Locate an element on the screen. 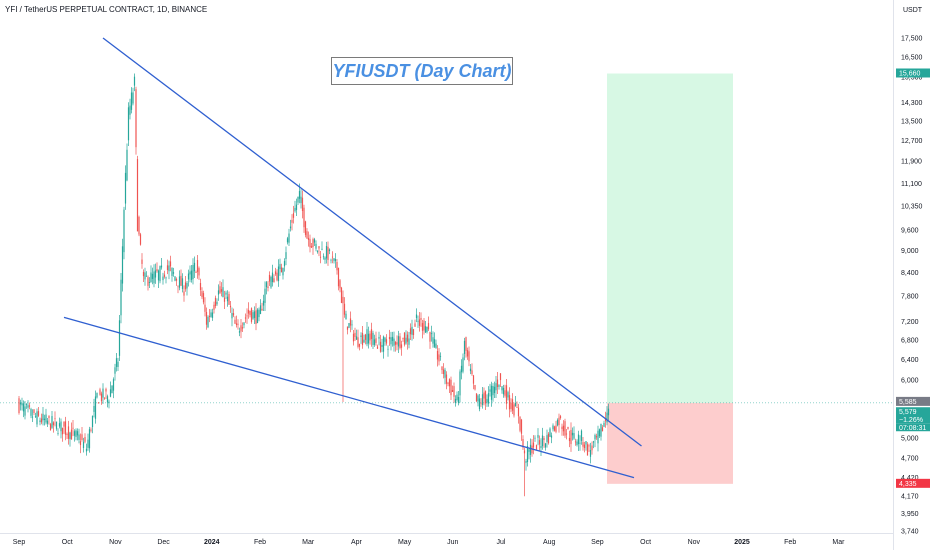 Image resolution: width=932 pixels, height=555 pixels. price-tick-label: 16,500 is located at coordinates (912, 57).